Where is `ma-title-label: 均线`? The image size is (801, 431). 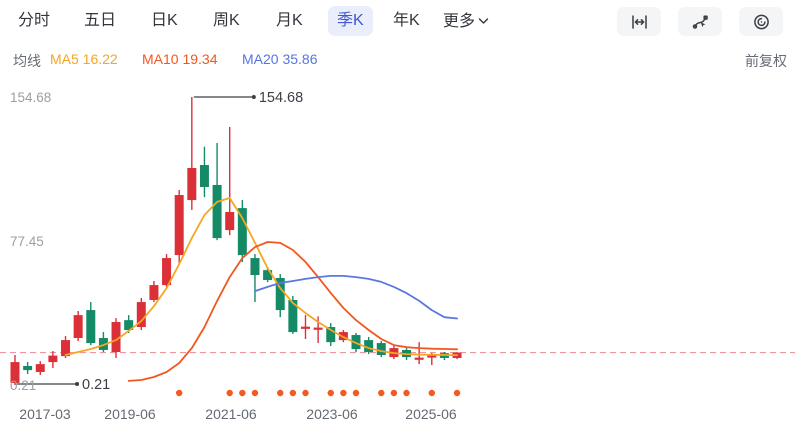 ma-title-label: 均线 is located at coordinates (27, 61).